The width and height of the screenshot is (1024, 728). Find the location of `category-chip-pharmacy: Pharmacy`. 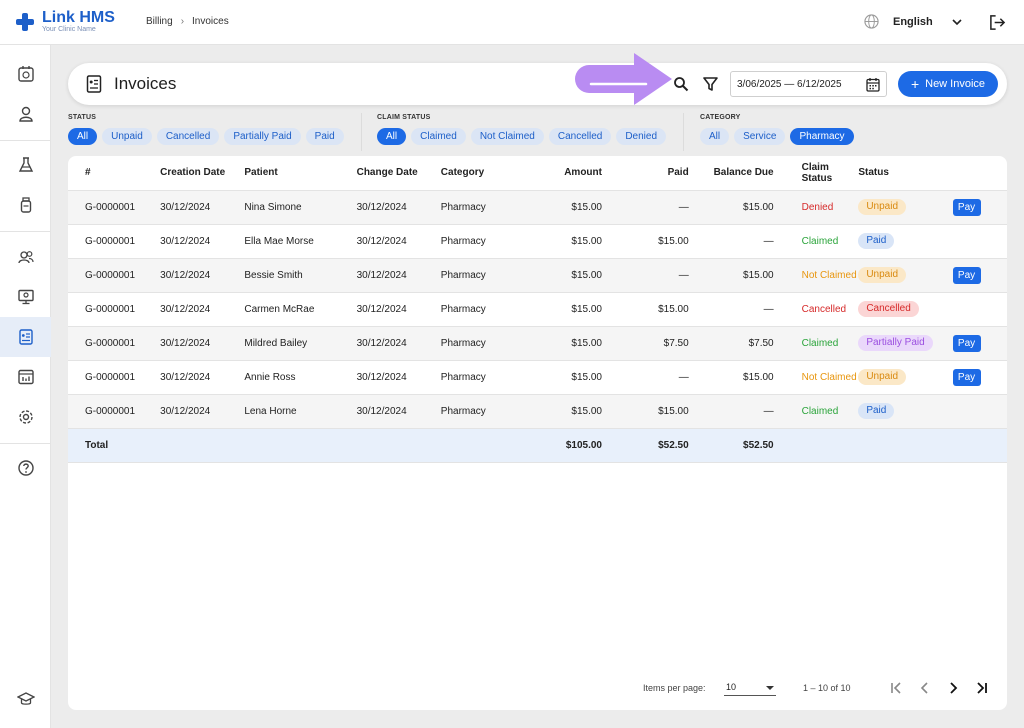

category-chip-pharmacy: Pharmacy is located at coordinates (822, 136).